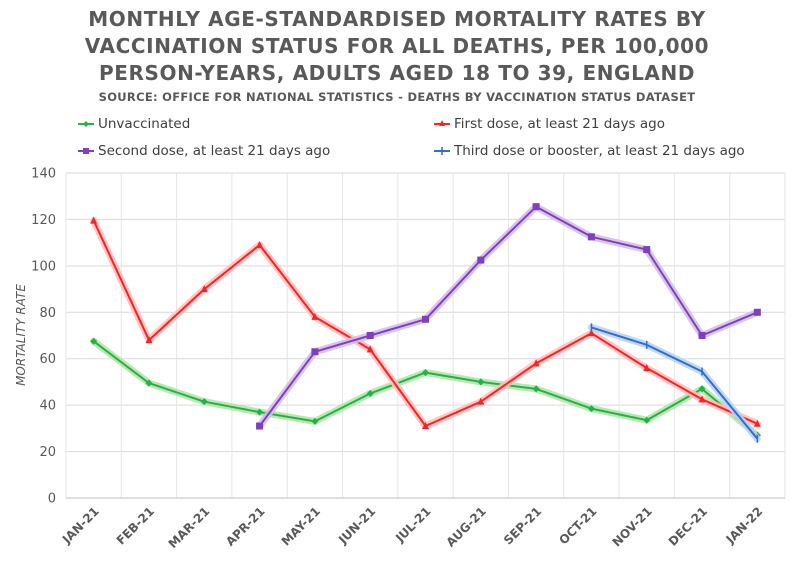 Image resolution: width=794 pixels, height=577 pixels. I want to click on x-tick-label: JAN-21, so click(80, 525).